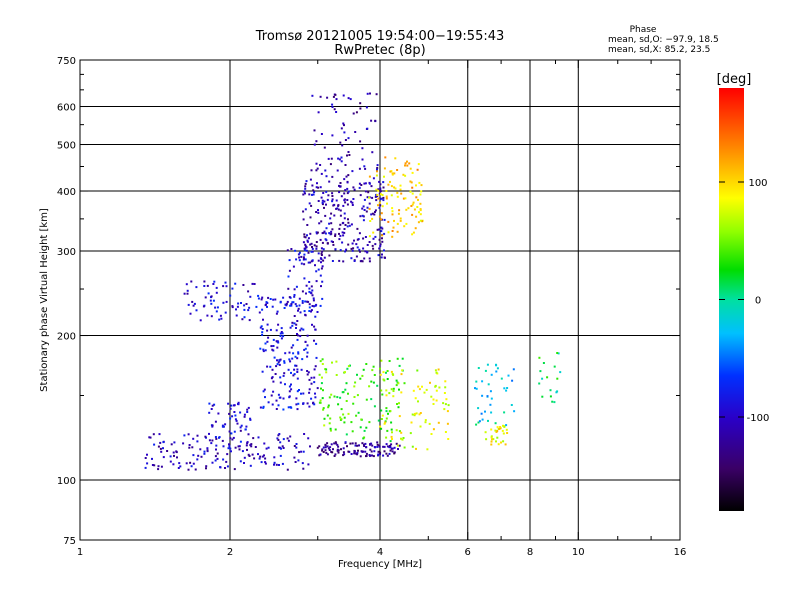 This screenshot has height=600, width=800. What do you see at coordinates (734, 79) in the screenshot?
I see `colorbar-label: [deg]` at bounding box center [734, 79].